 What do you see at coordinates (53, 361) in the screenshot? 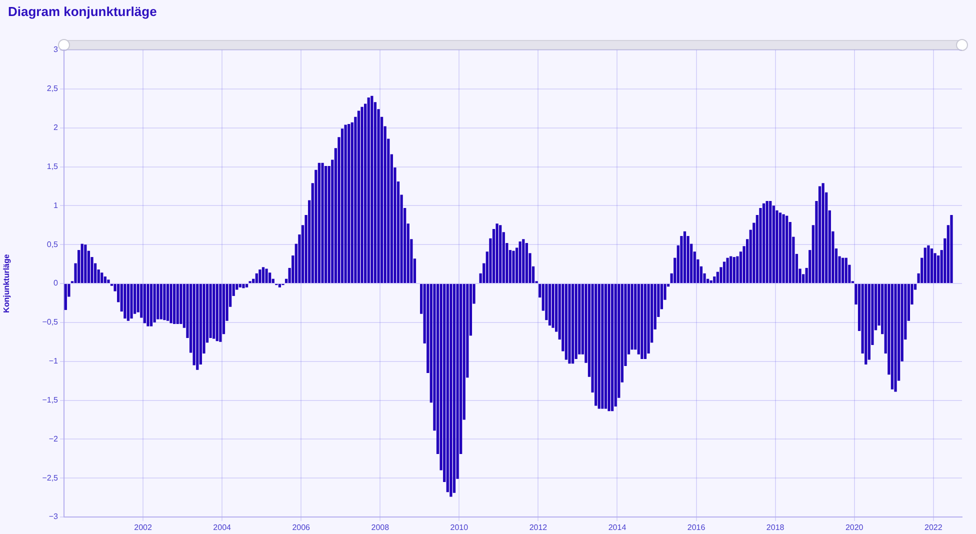
I see `y-tick-label: −1` at bounding box center [53, 361].